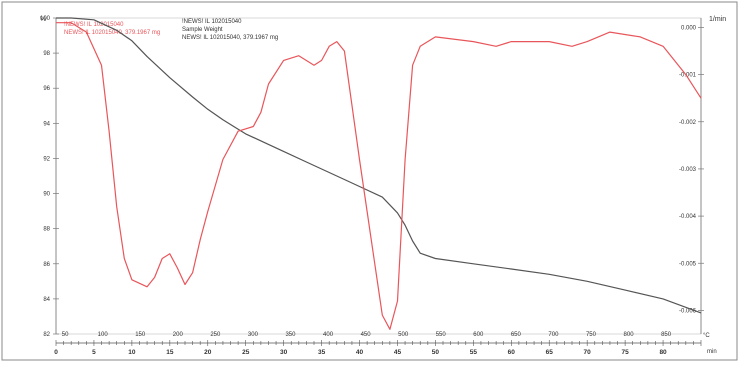 This screenshot has height=367, width=739. What do you see at coordinates (553, 335) in the screenshot?
I see `temperature-tick-label: 700` at bounding box center [553, 335].